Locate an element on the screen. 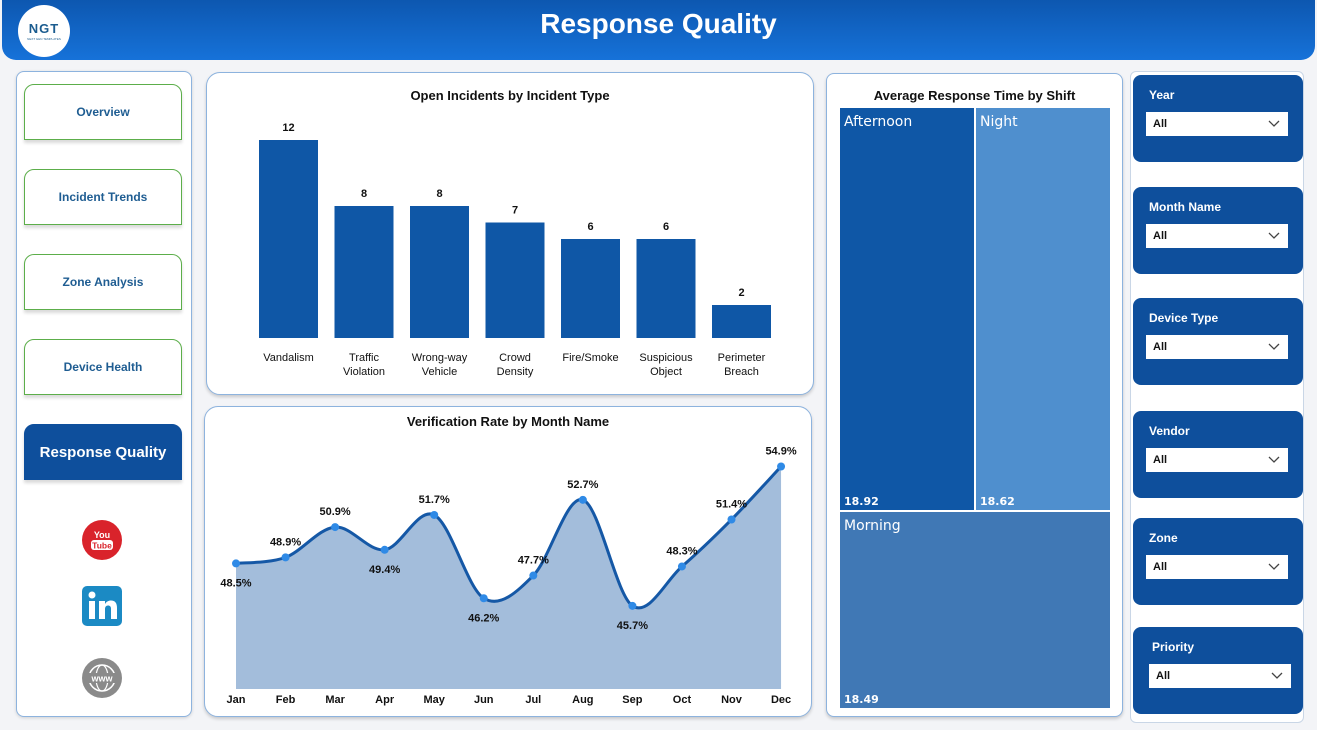 Image resolution: width=1317 pixels, height=730 pixels. logo-text: NGT is located at coordinates (44, 28).